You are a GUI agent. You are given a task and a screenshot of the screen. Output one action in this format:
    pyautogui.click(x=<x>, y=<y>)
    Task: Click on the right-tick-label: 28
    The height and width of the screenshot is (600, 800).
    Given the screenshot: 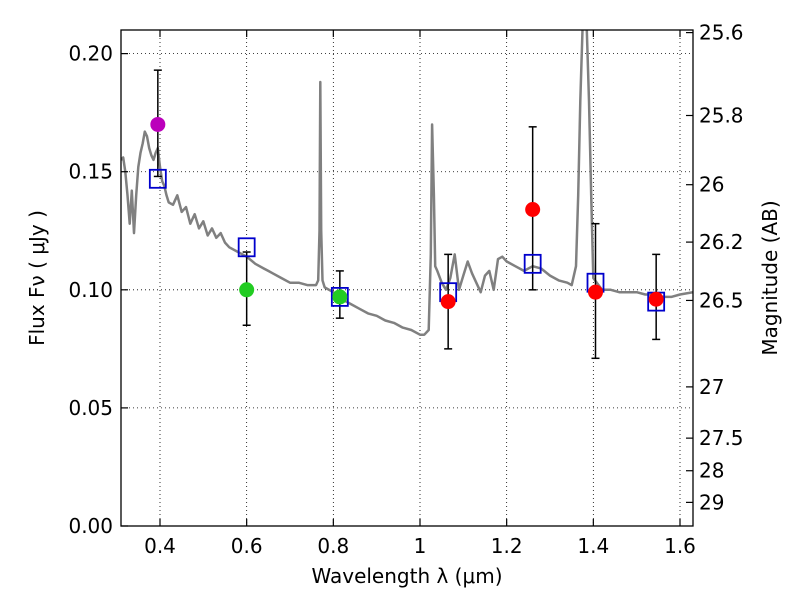 What is the action you would take?
    pyautogui.click(x=711, y=471)
    